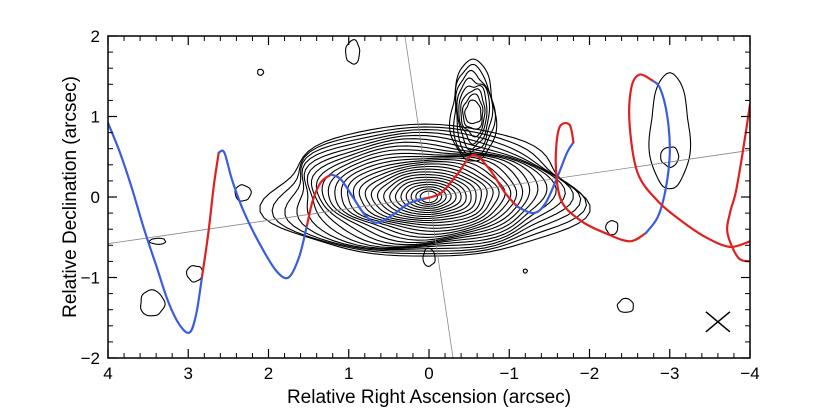  I want to click on x-tick-label: 4, so click(107, 373).